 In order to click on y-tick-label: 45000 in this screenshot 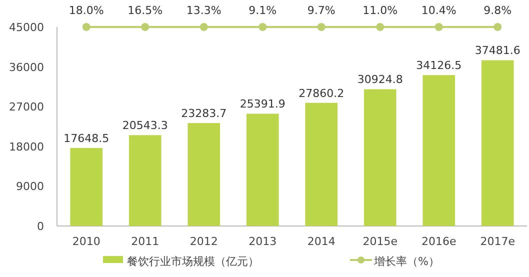, I will do `click(26, 27)`.